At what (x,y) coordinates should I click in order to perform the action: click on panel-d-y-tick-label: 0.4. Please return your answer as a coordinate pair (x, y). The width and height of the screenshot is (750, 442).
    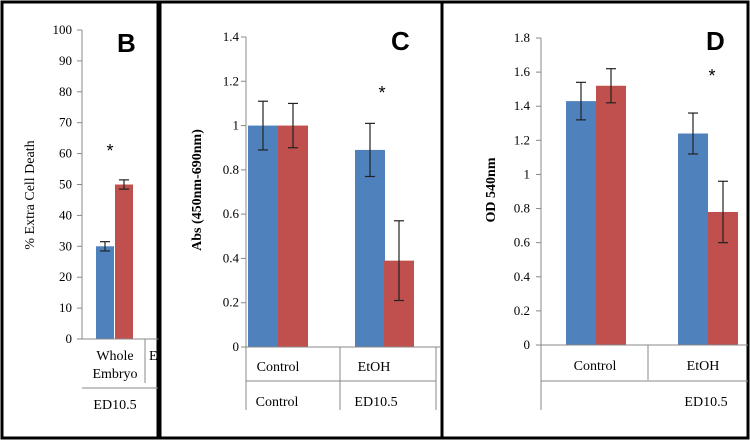
    Looking at the image, I should click on (522, 276).